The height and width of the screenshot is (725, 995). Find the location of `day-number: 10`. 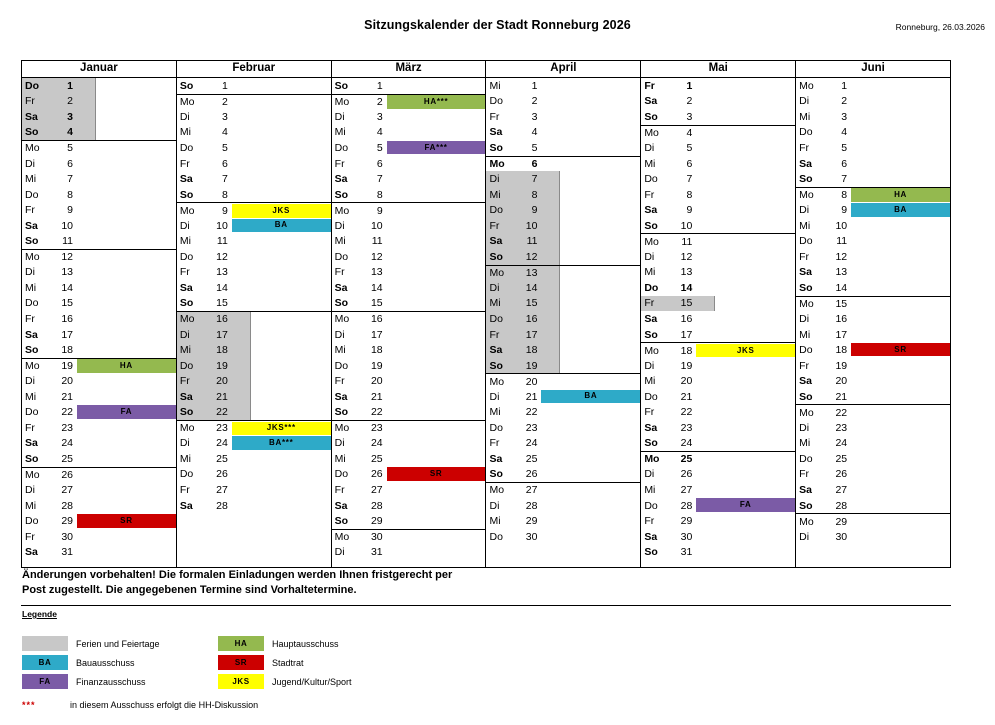

day-number: 10 is located at coordinates (376, 225).